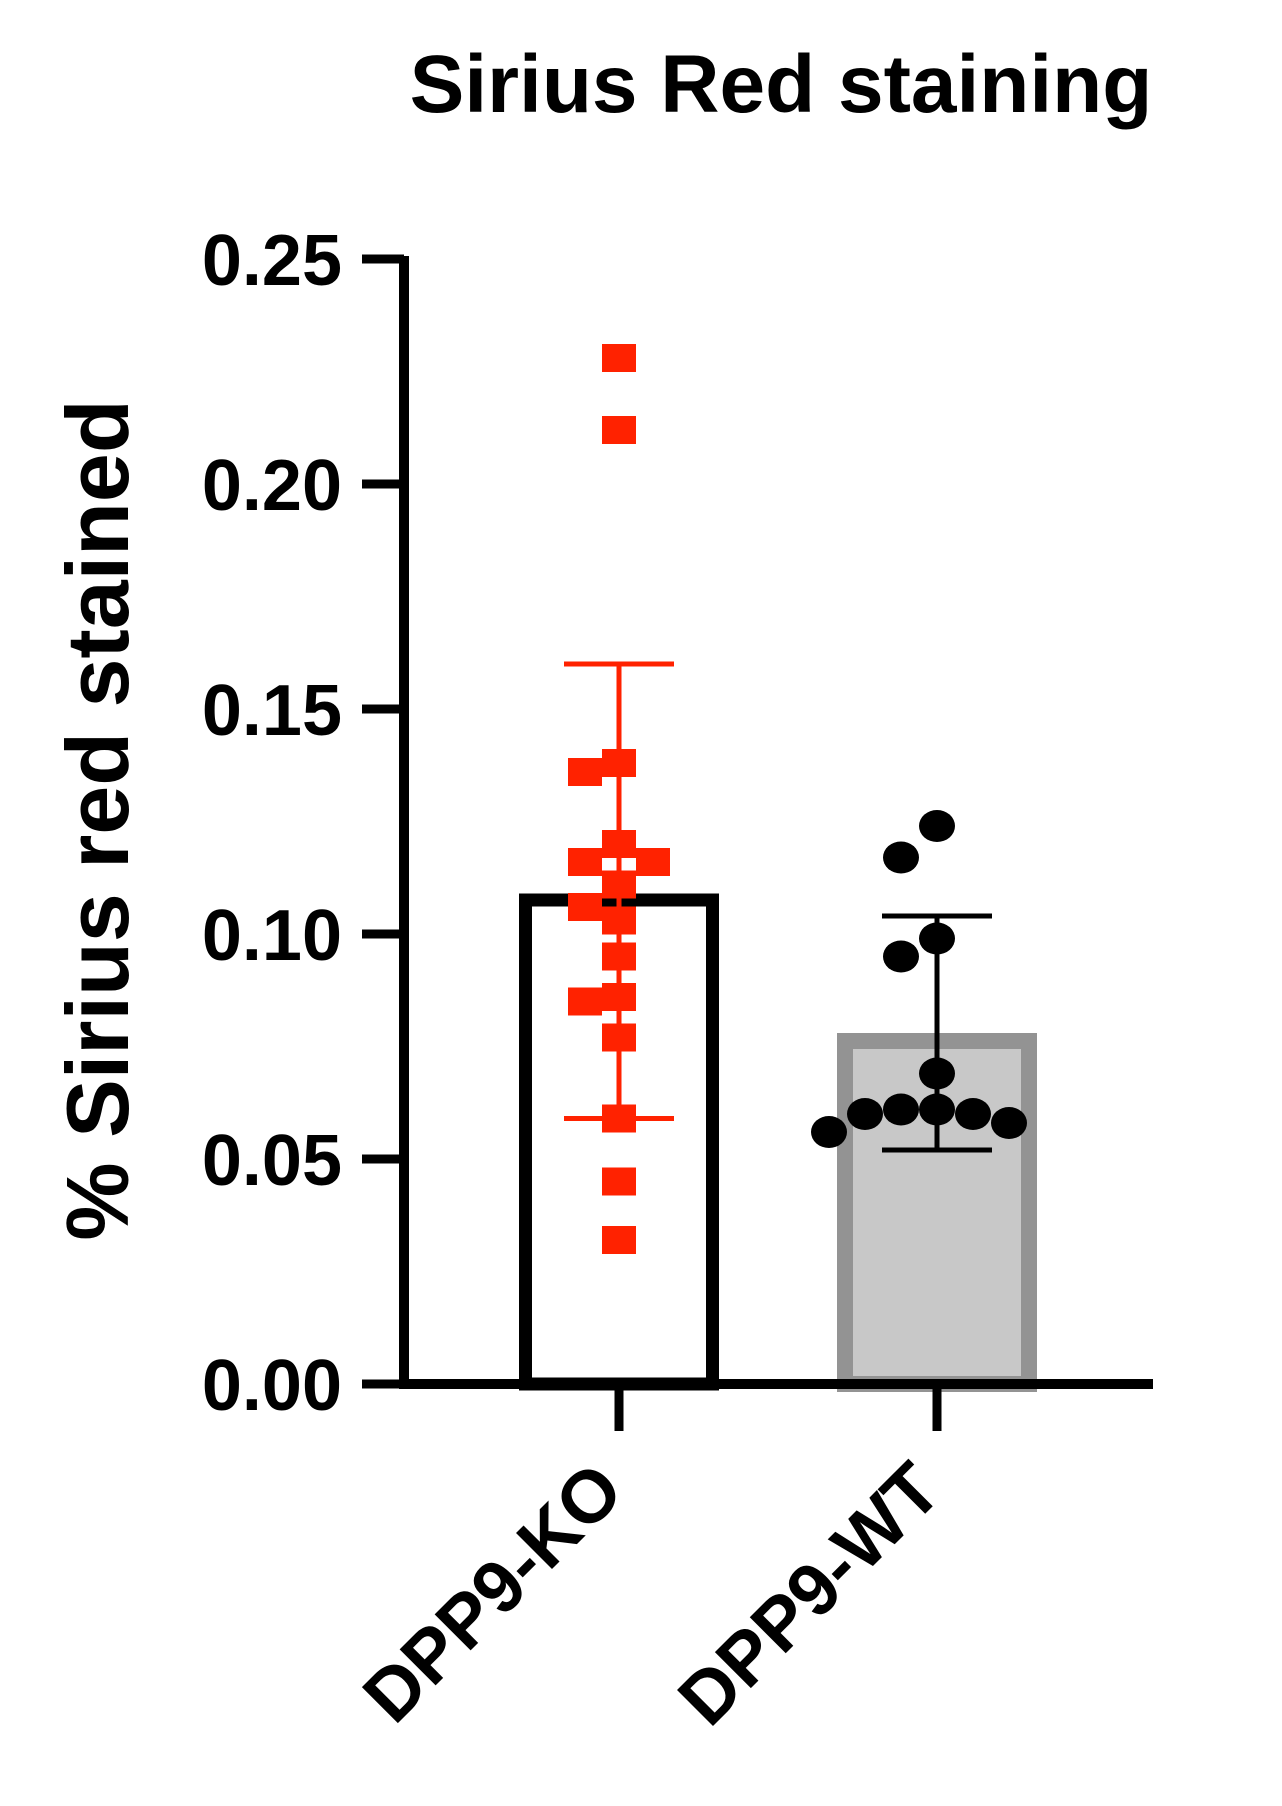 The image size is (1282, 1806). What do you see at coordinates (272, 1161) in the screenshot?
I see `y-tick-label: 0.05` at bounding box center [272, 1161].